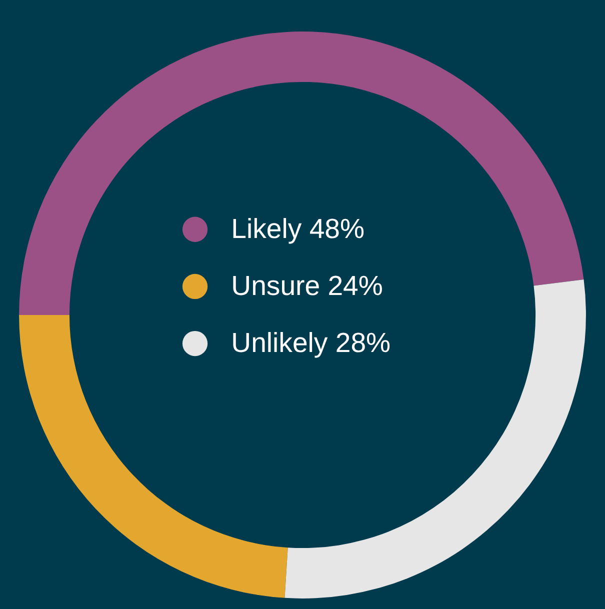  Describe the element at coordinates (307, 286) in the screenshot. I see `legend-label: Unsure 24%` at that location.